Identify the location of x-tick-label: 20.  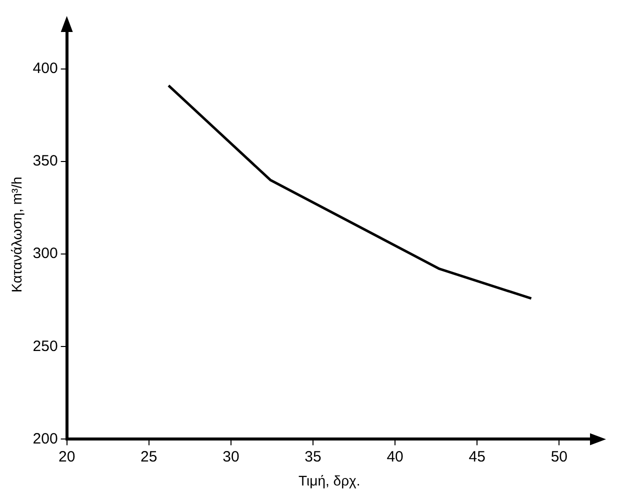
(67, 457).